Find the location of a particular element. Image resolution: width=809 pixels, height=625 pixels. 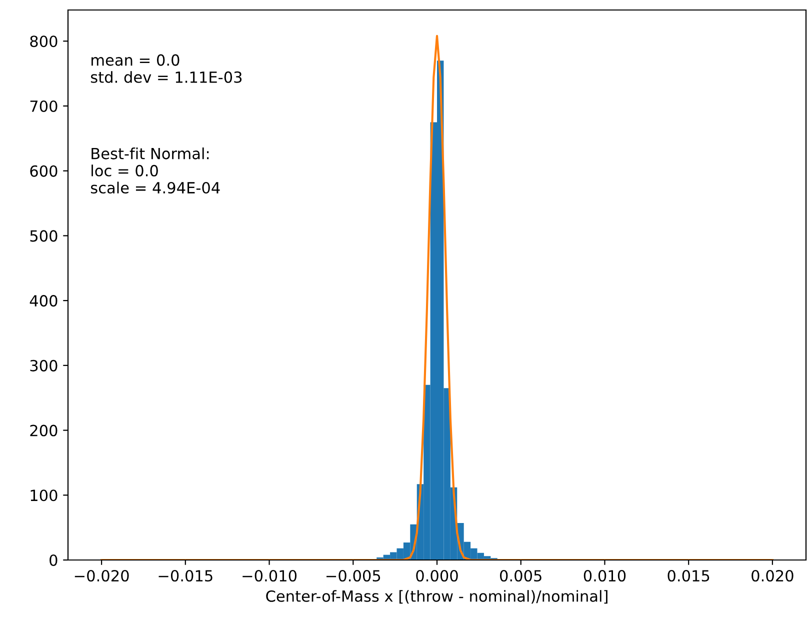

y-tick-label: 700 is located at coordinates (44, 106).